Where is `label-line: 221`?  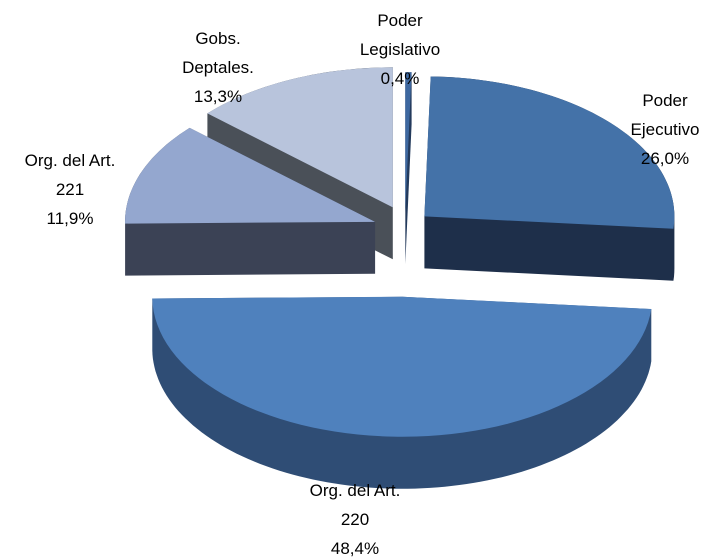 label-line: 221 is located at coordinates (70, 189).